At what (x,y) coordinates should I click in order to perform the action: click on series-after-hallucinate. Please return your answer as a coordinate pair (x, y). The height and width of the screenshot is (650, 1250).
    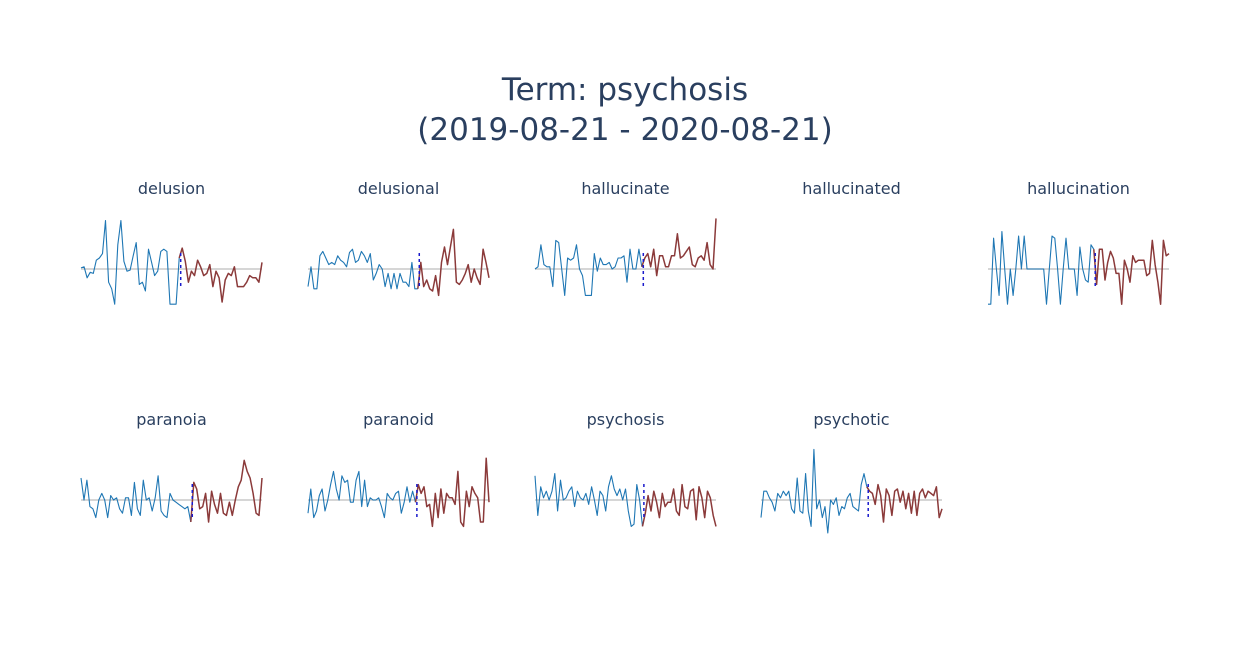
    Looking at the image, I should click on (679, 247).